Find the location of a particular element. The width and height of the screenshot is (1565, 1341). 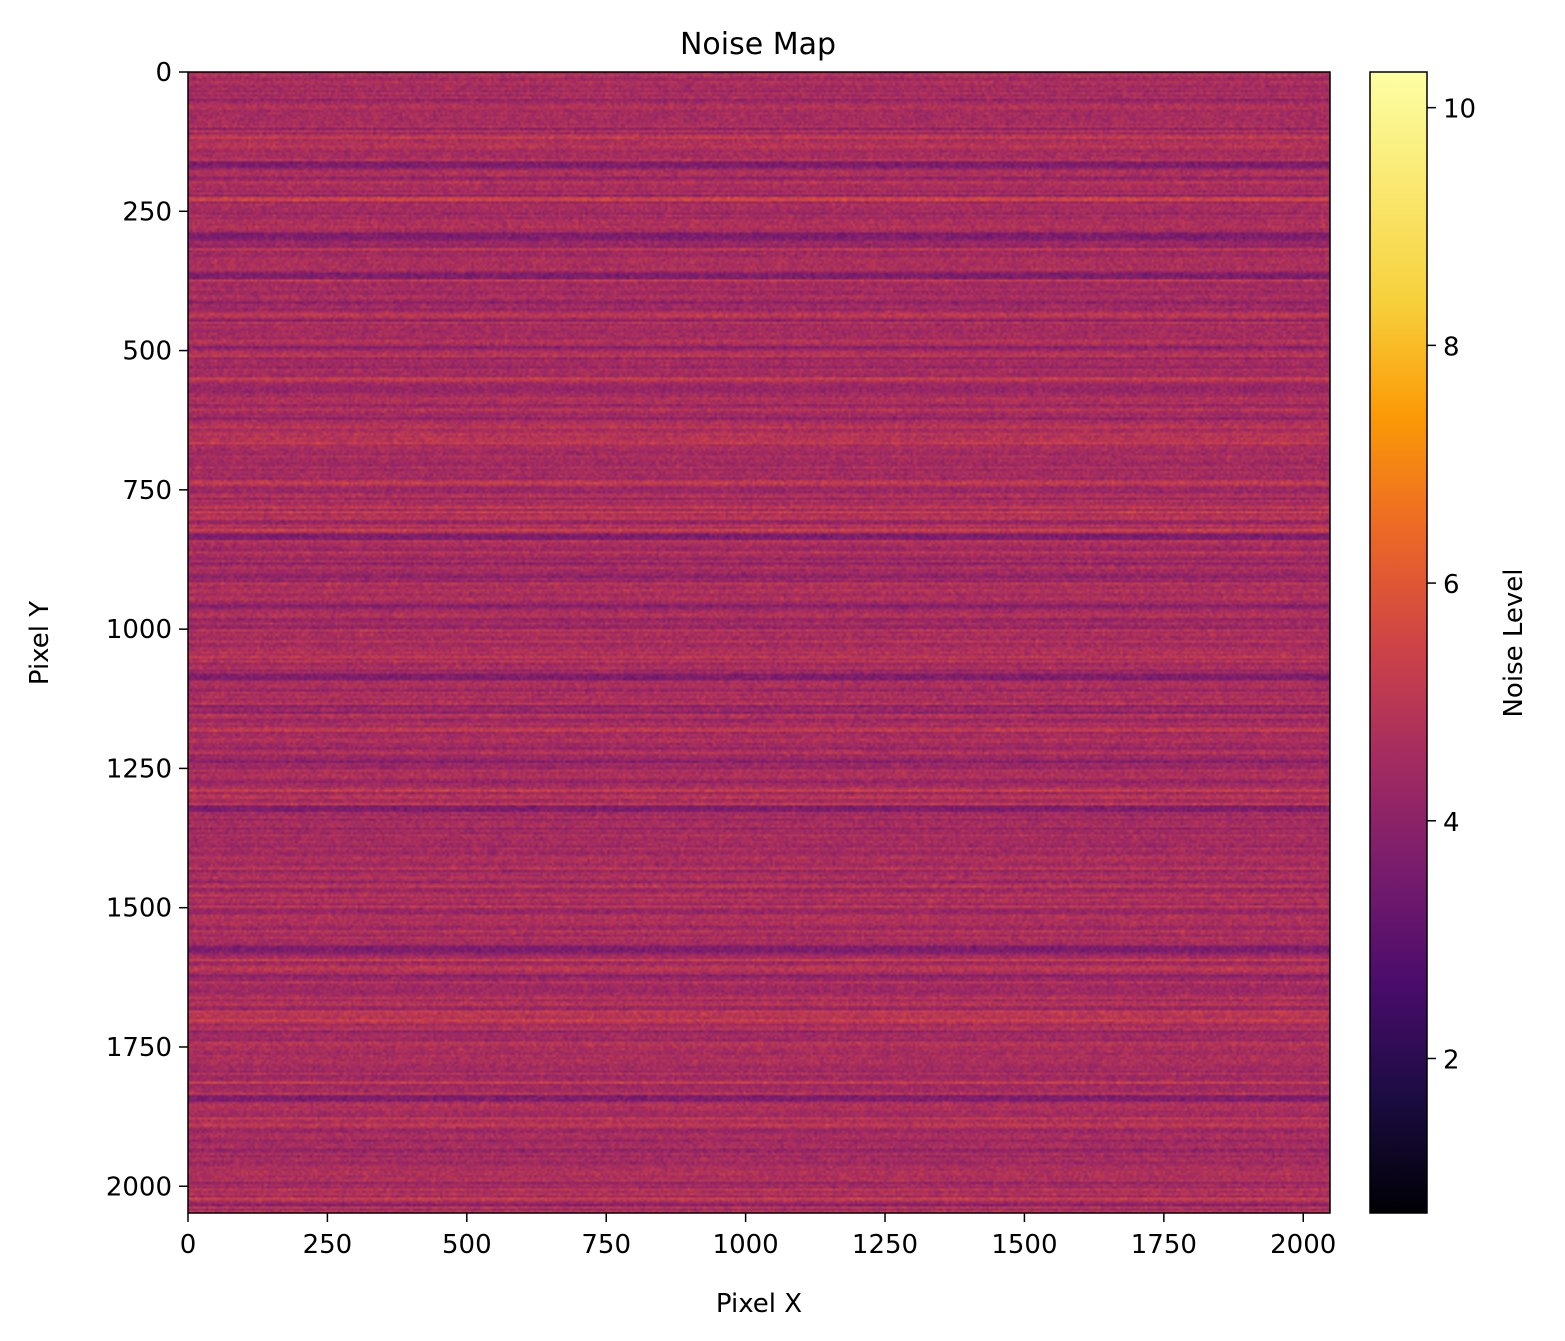

x-axis-label: Pixel X is located at coordinates (759, 1304).